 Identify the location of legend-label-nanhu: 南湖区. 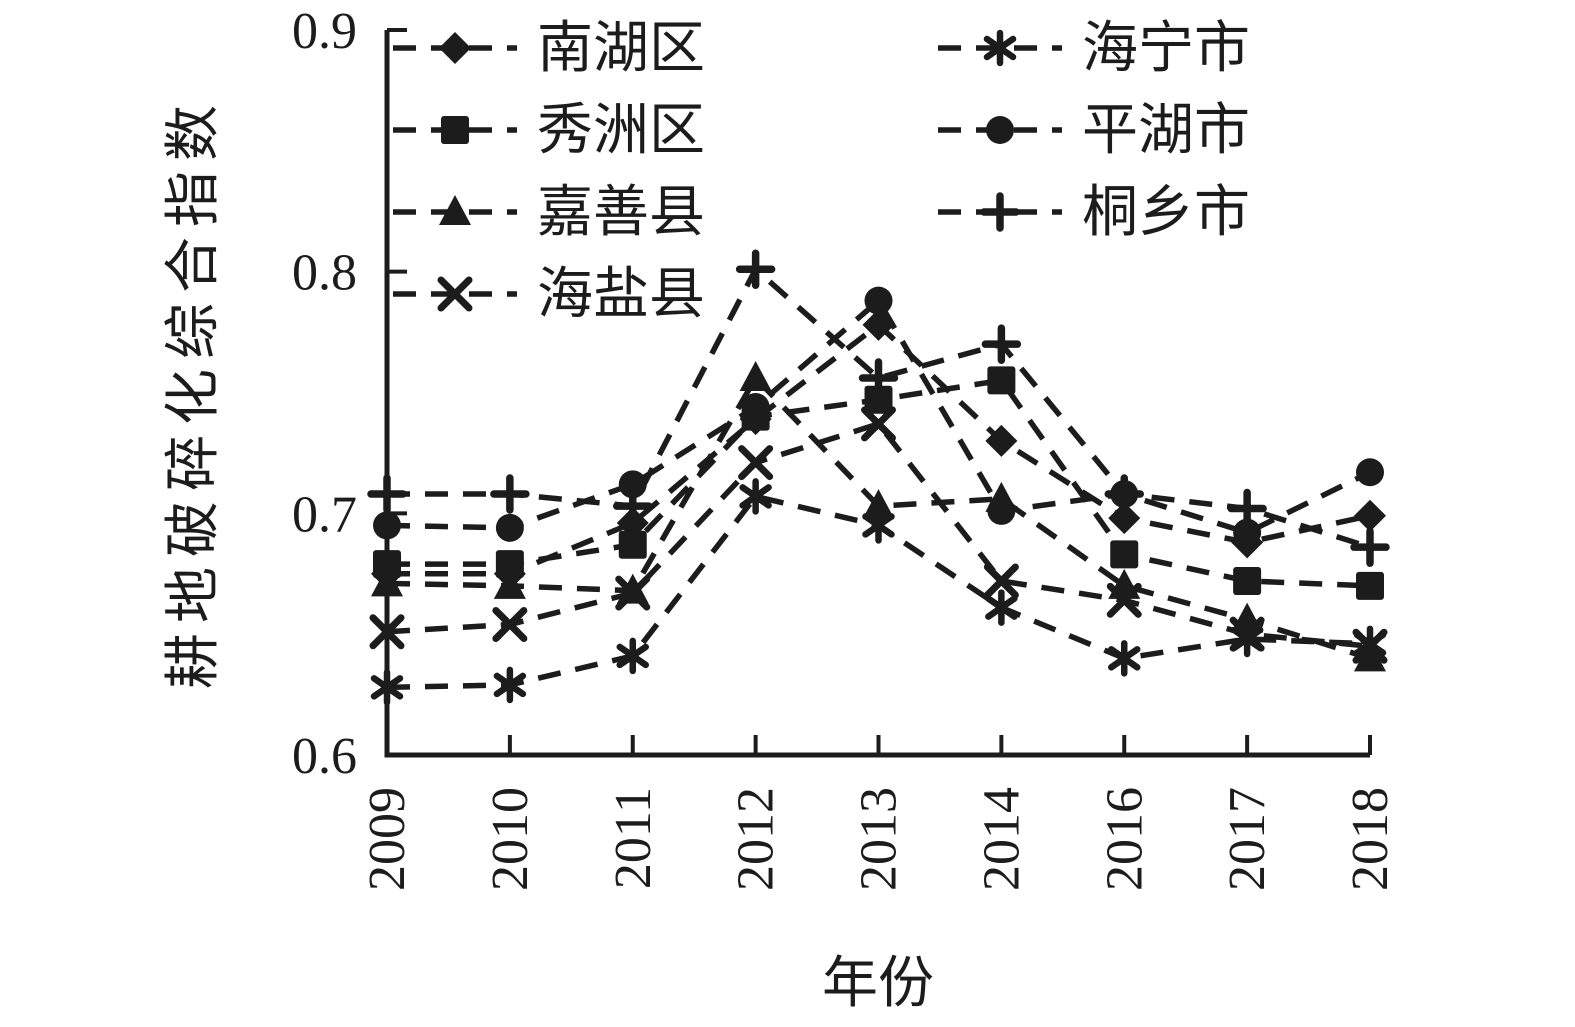
(621, 49).